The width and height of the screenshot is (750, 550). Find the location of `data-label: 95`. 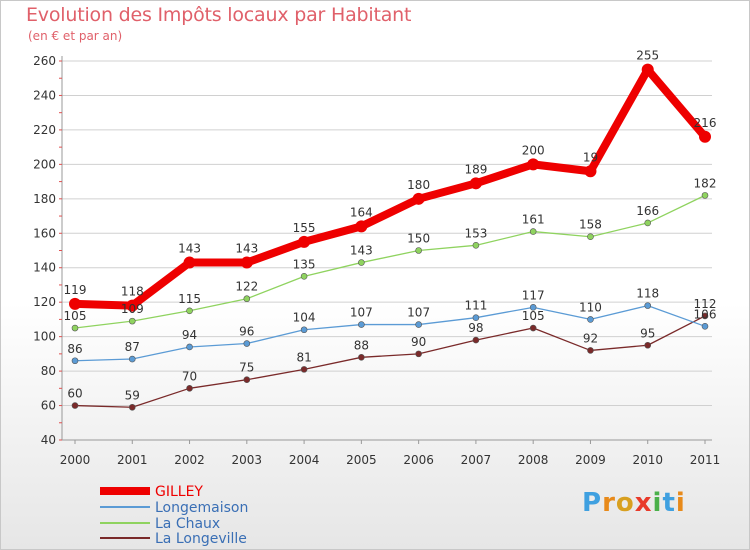

data-label: 95 is located at coordinates (647, 333).